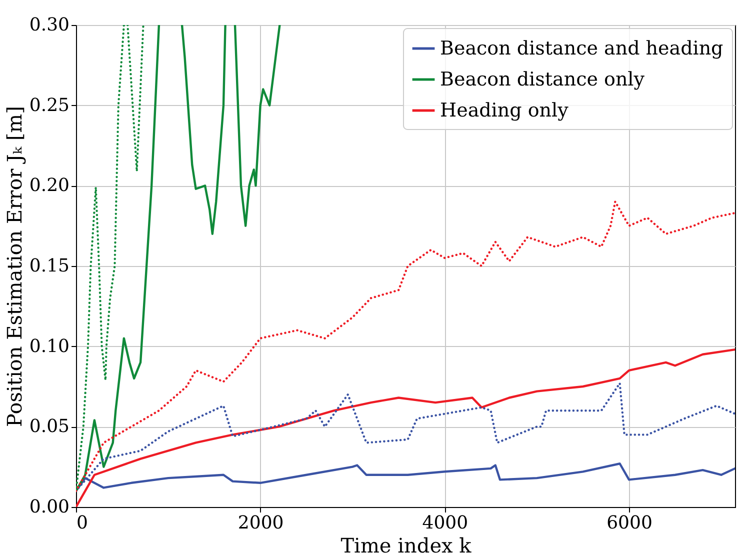 The width and height of the screenshot is (737, 560). I want to click on legend-label: Beacon distance only, so click(542, 79).